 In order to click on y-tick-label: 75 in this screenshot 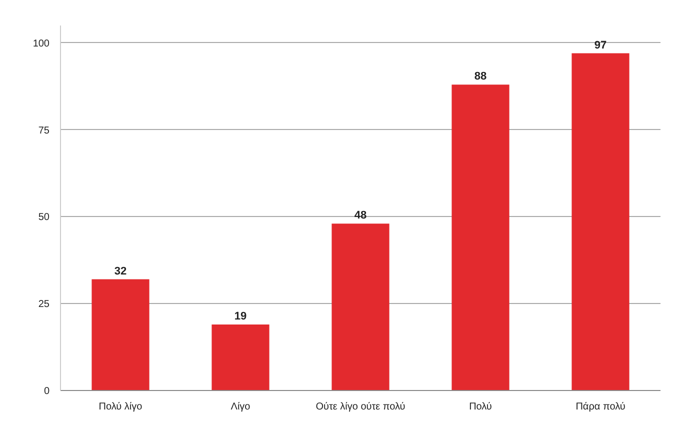, I will do `click(44, 130)`.